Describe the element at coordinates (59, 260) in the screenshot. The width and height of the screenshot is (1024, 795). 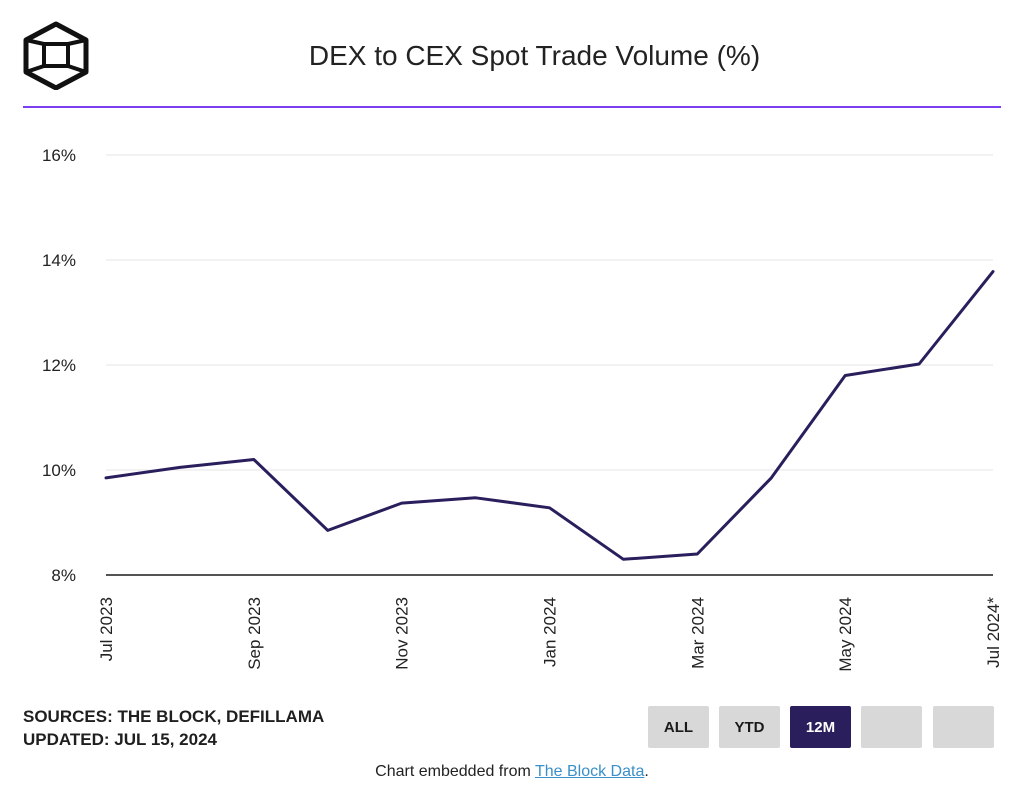
I see `y-tick-label: 14%` at that location.